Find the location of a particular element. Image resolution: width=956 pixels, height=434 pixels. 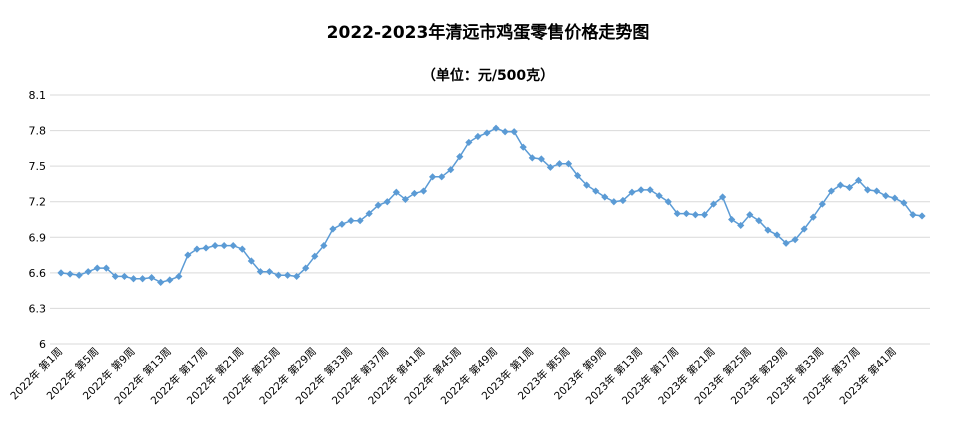

y-tick-label: 6.6 is located at coordinates (38, 273).